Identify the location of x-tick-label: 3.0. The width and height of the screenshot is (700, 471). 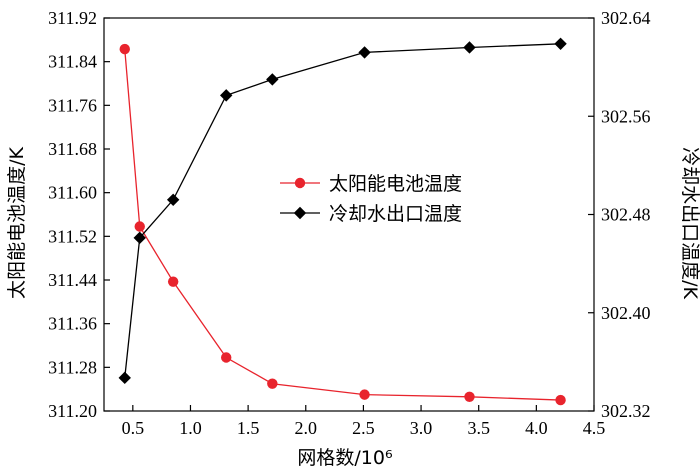
(421, 428).